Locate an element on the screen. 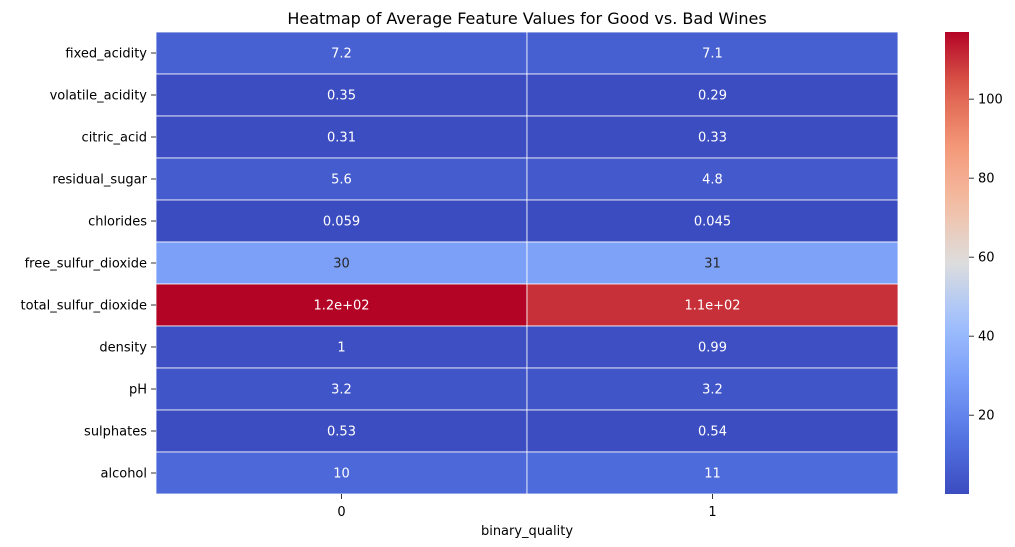  cell-annotation: 0.99 is located at coordinates (712, 348).